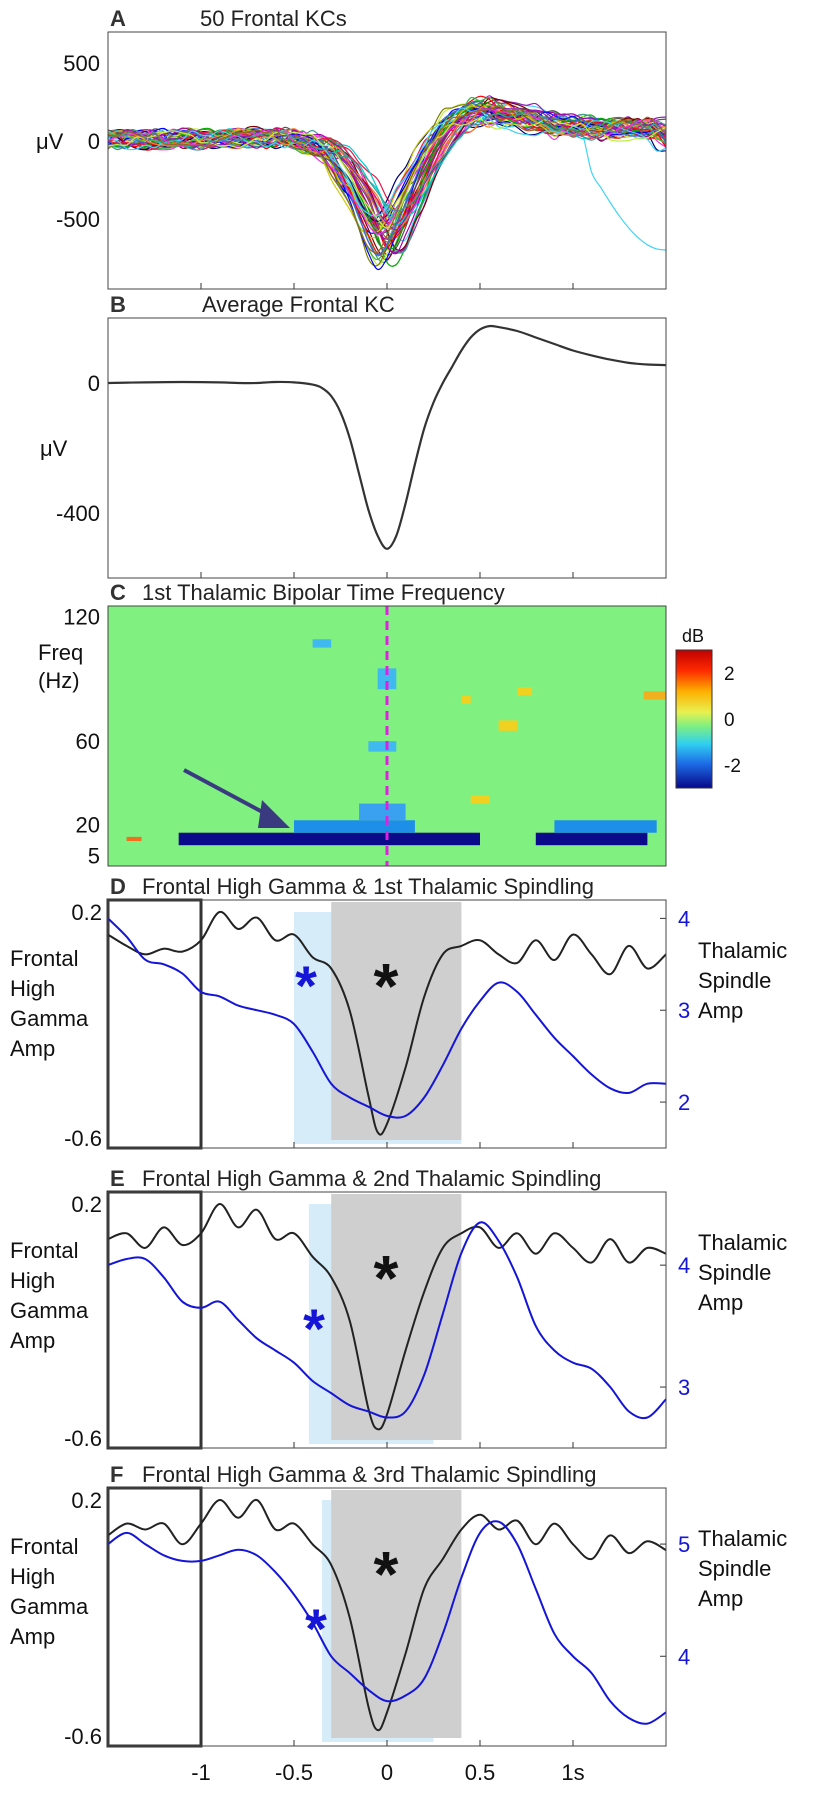 This screenshot has height=1794, width=817. What do you see at coordinates (729, 720) in the screenshot?
I see `colorbar-tick-label: 0` at bounding box center [729, 720].